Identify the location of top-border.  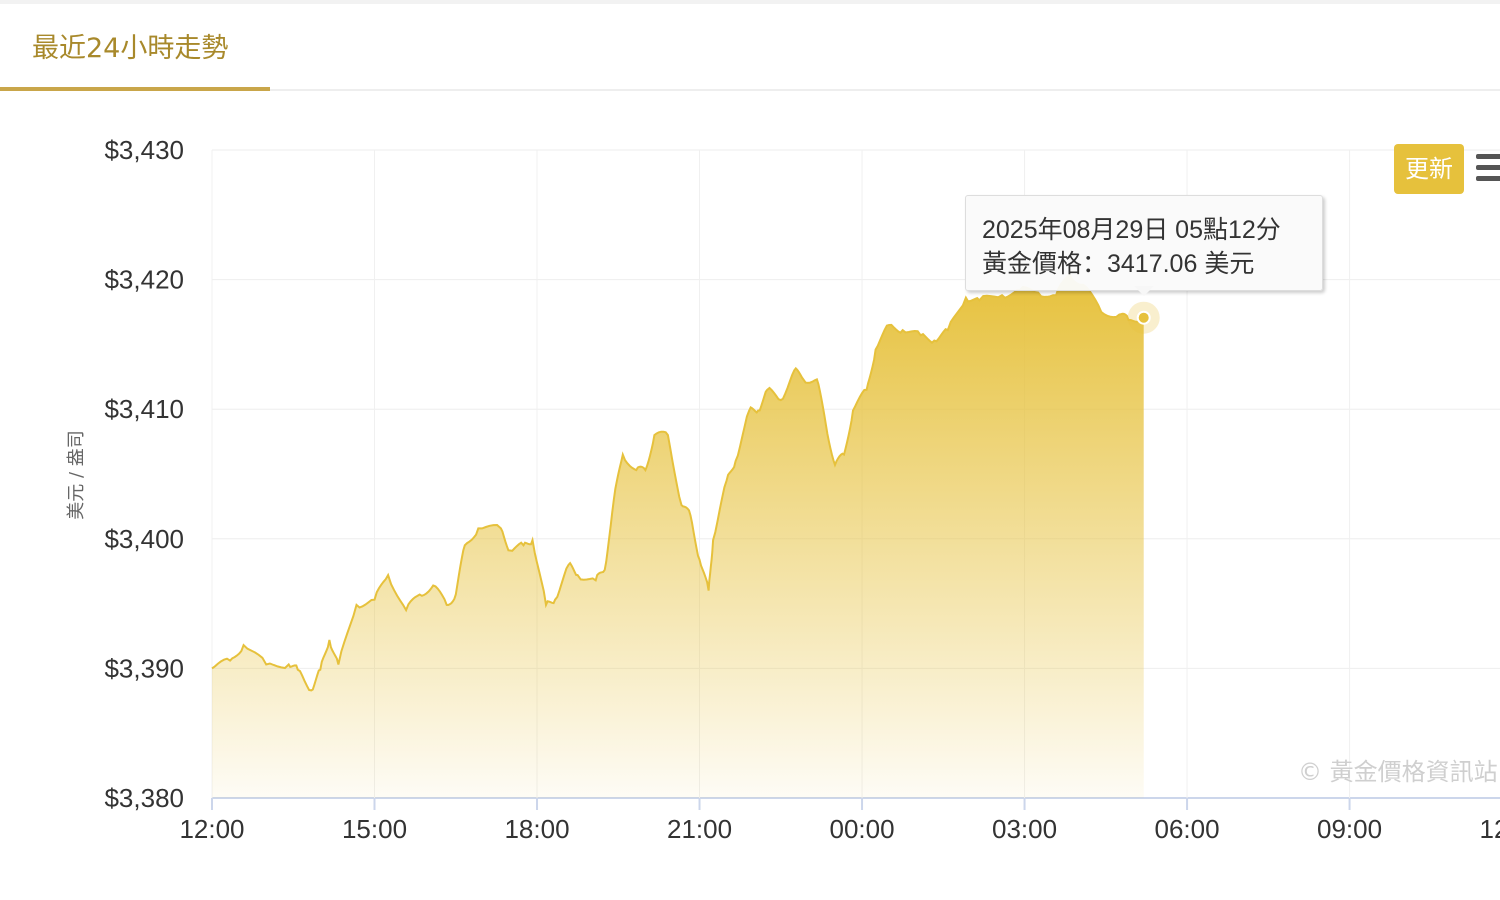
(750, 2).